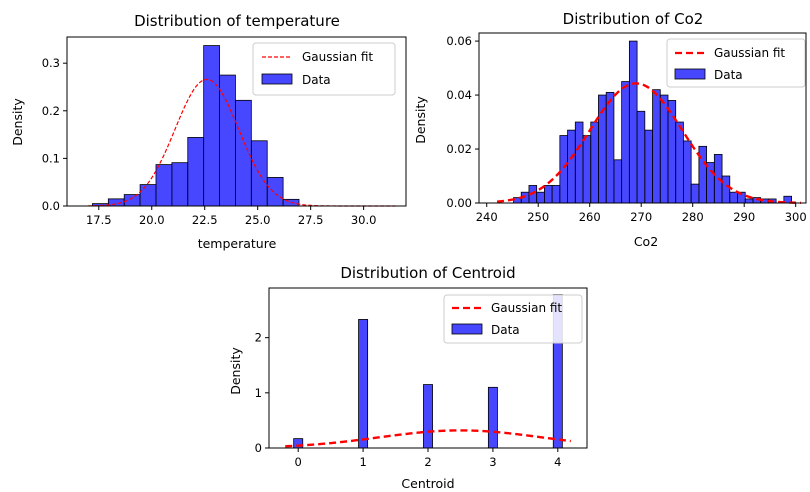  What do you see at coordinates (99, 220) in the screenshot?
I see `x-tick-label: 17.5` at bounding box center [99, 220].